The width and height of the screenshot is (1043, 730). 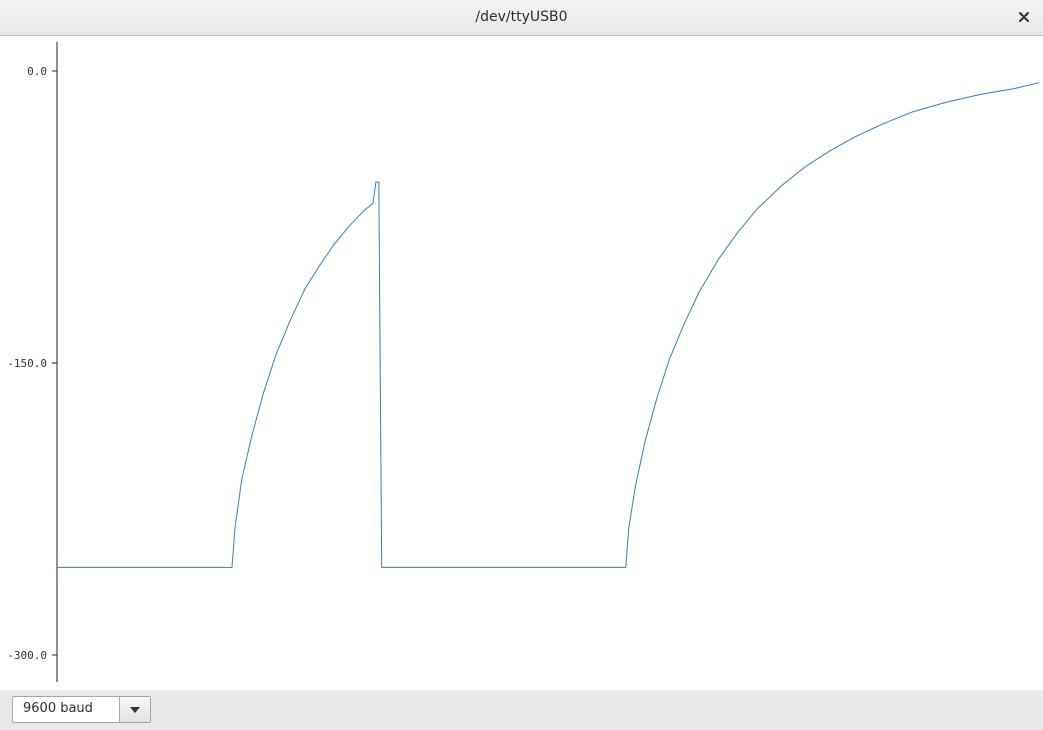 I want to click on close-icon, so click(x=1024, y=17).